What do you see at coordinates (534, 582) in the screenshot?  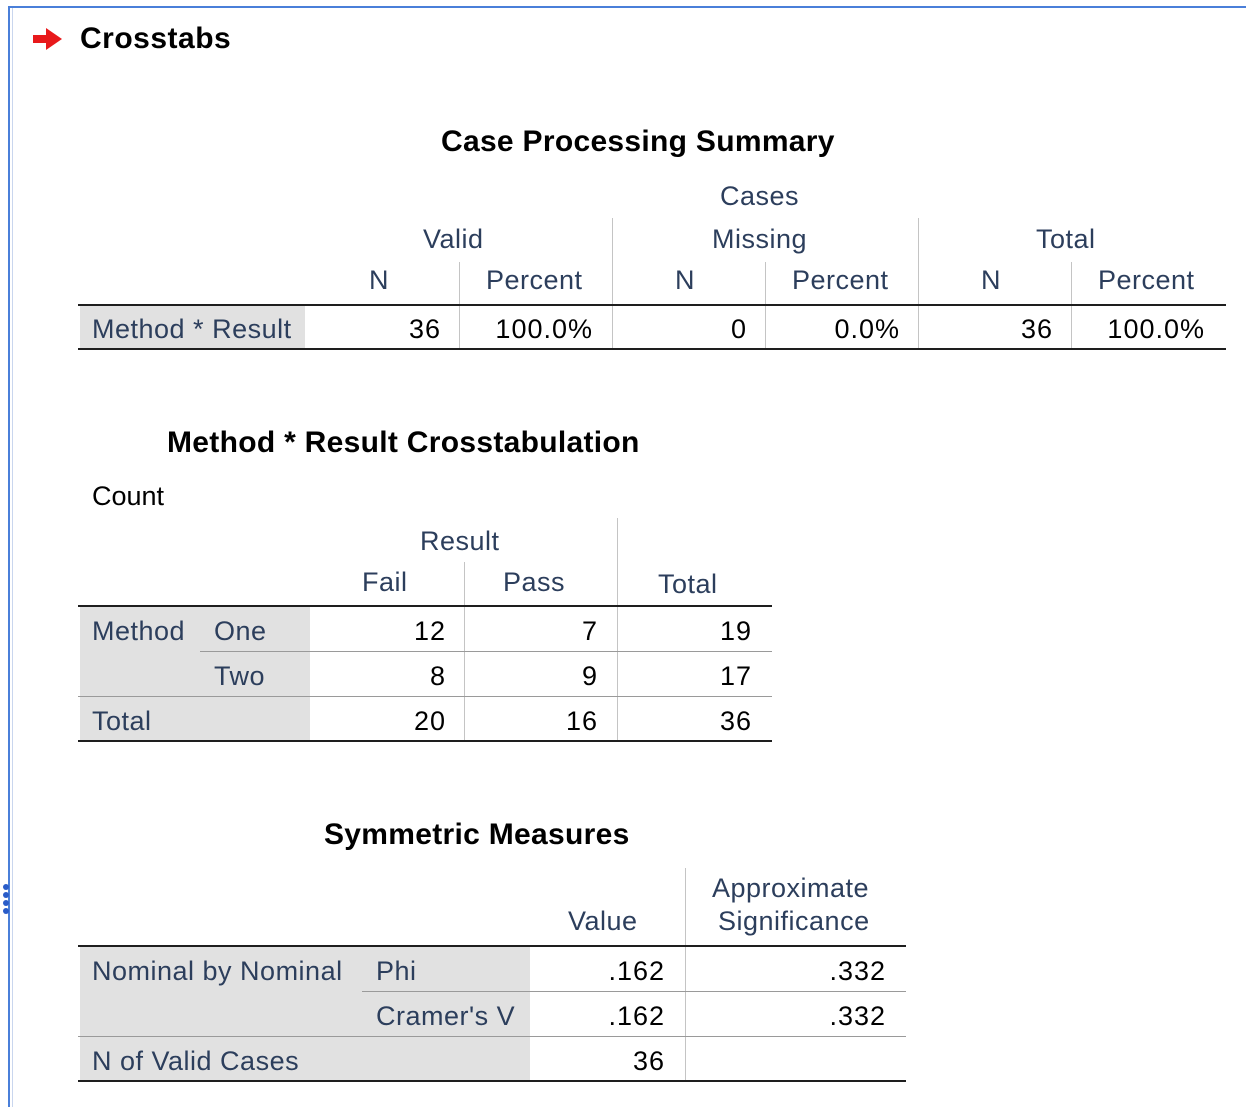 I see `col-header-pass: Pass` at bounding box center [534, 582].